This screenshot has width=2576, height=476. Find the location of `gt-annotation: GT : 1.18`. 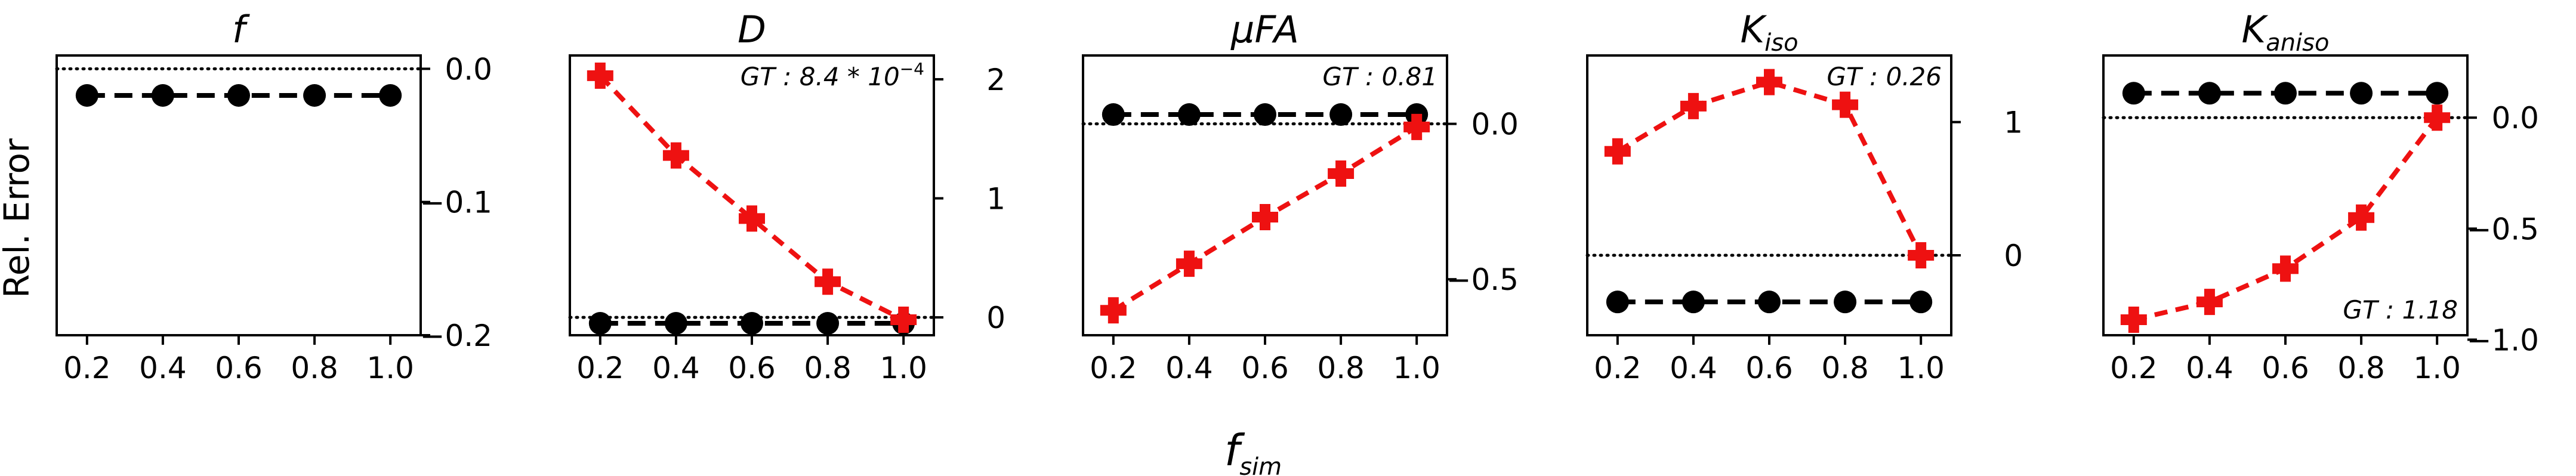

gt-annotation: GT : 1.18 is located at coordinates (2400, 309).